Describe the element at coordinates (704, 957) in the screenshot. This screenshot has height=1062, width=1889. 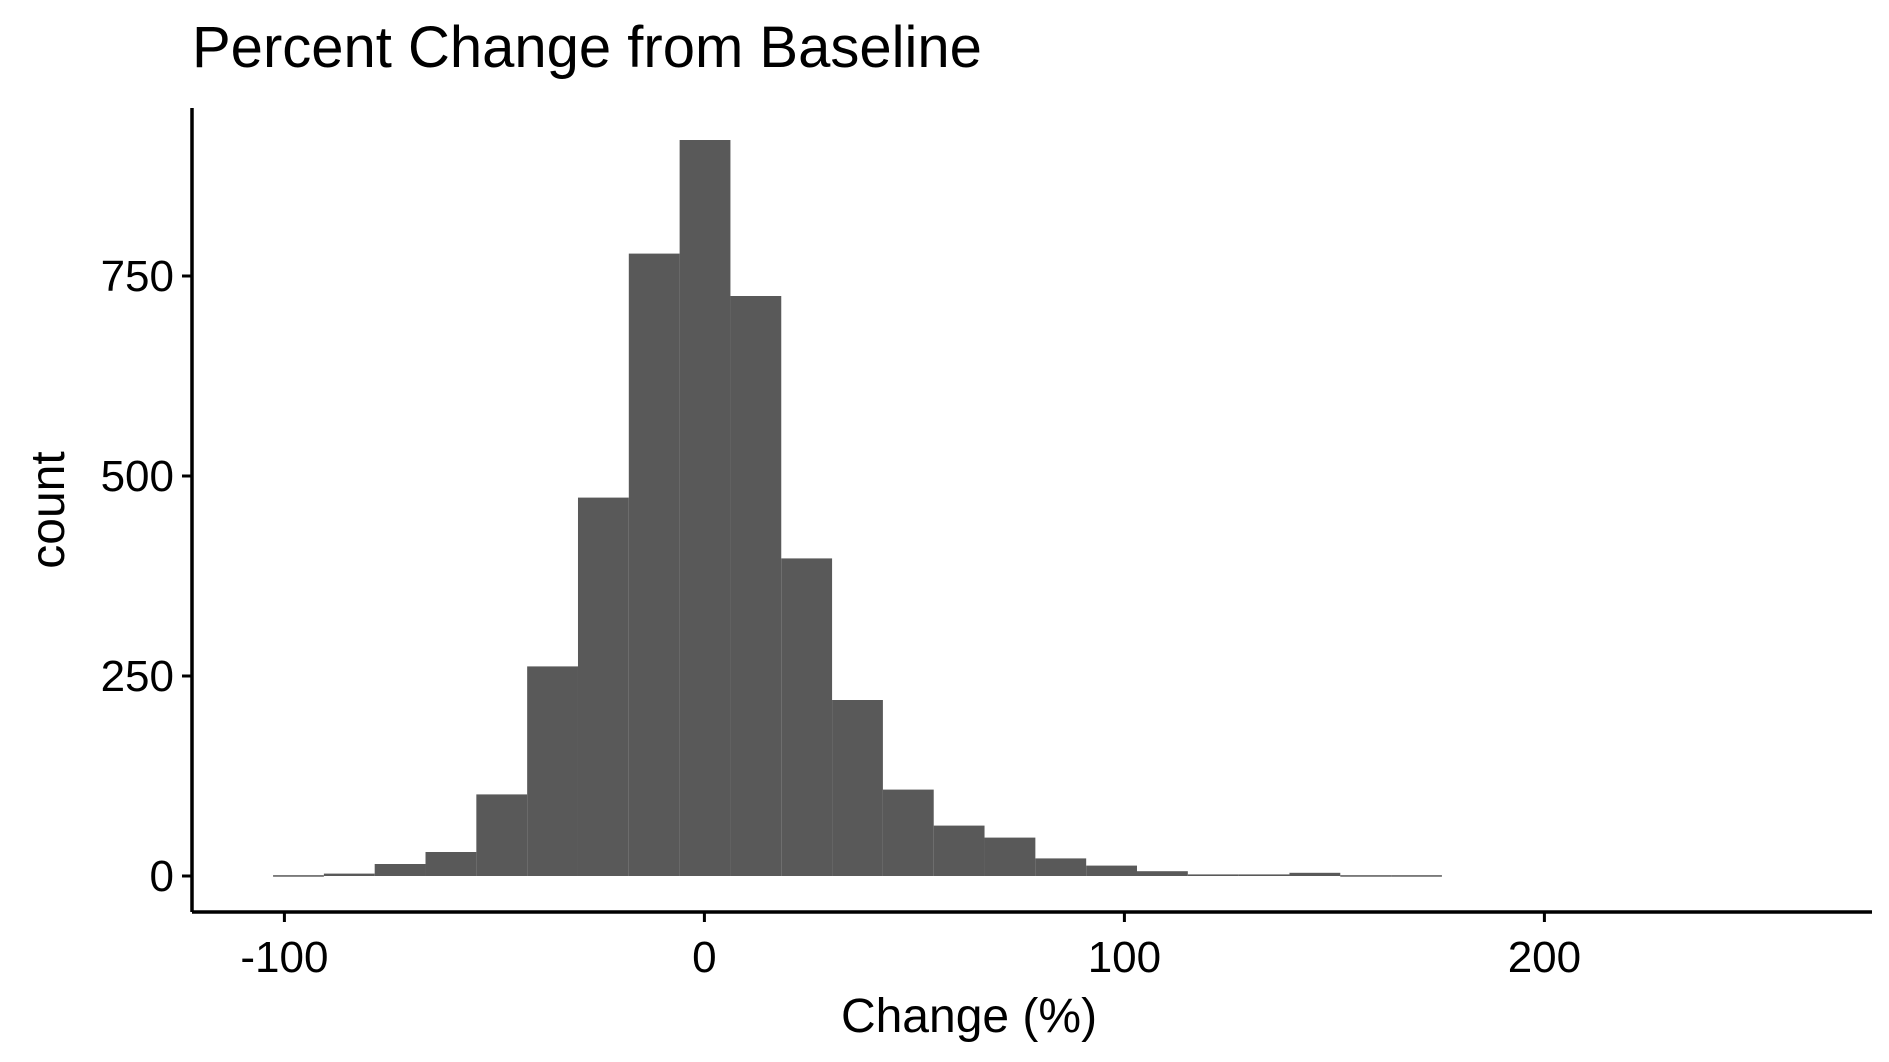
I see `x-tick-label-1: 0` at that location.